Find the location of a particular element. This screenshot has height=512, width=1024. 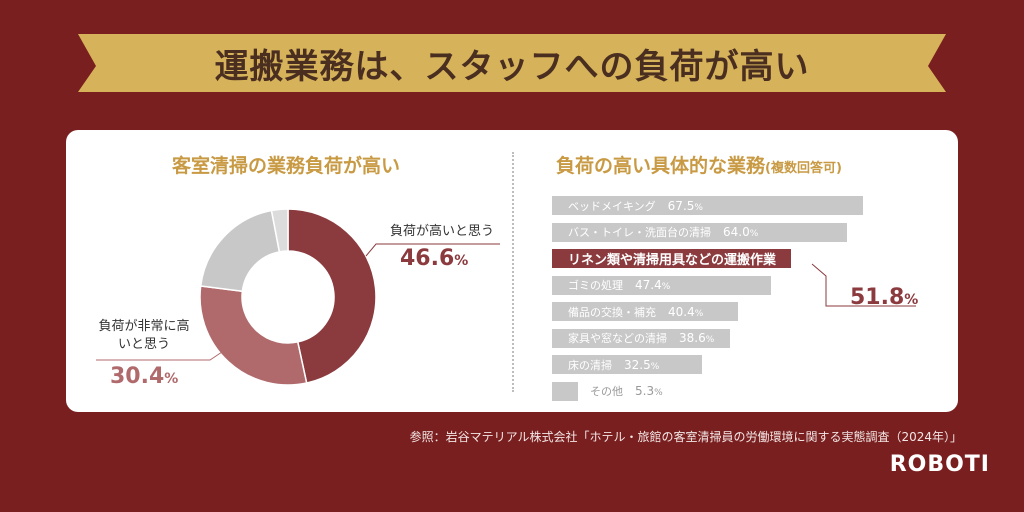

bar-0-label: ベッドメイキング is located at coordinates (612, 206).